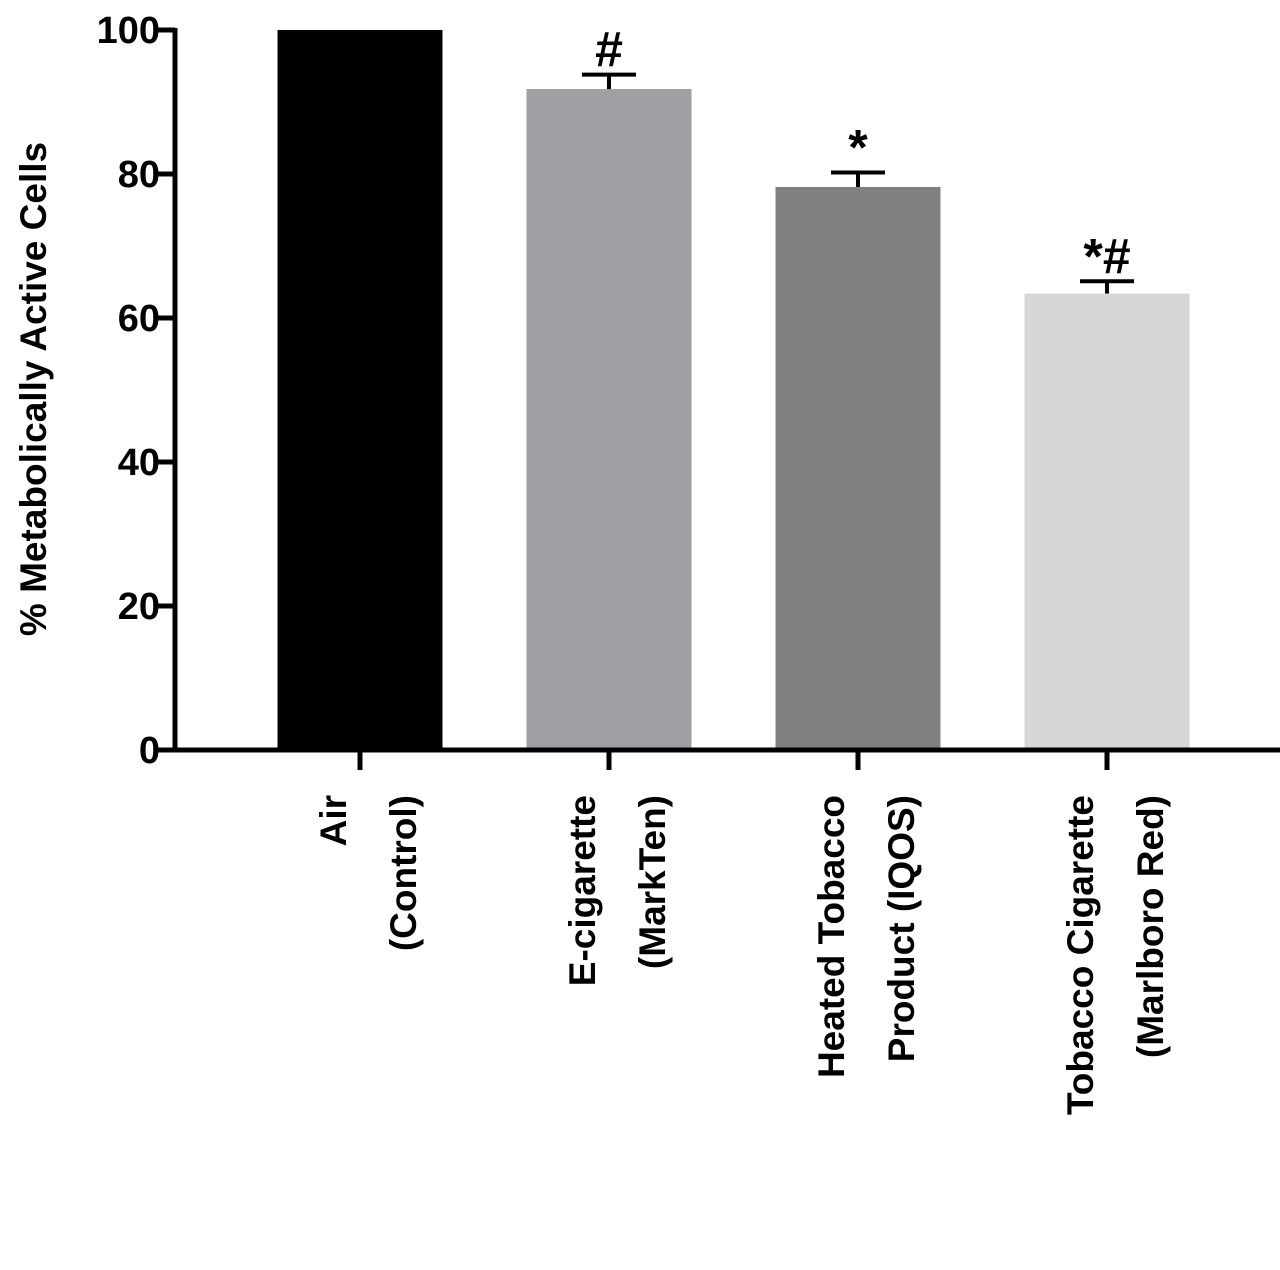  I want to click on significance-label: #, so click(609, 50).